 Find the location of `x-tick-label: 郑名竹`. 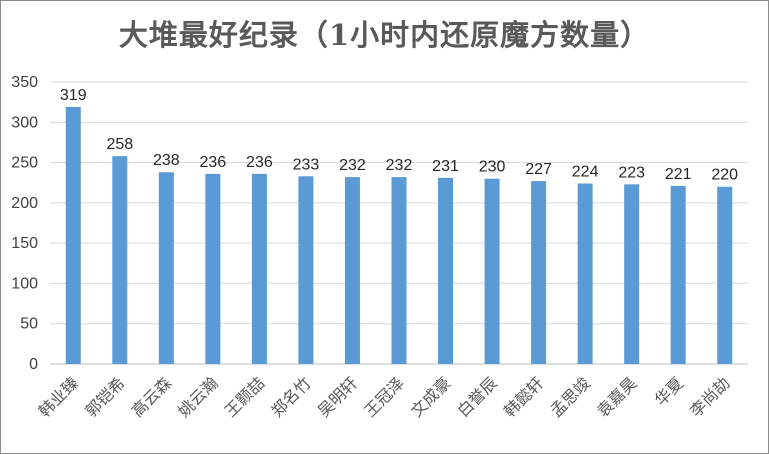

x-tick-label: 郑名竹 is located at coordinates (290, 396).